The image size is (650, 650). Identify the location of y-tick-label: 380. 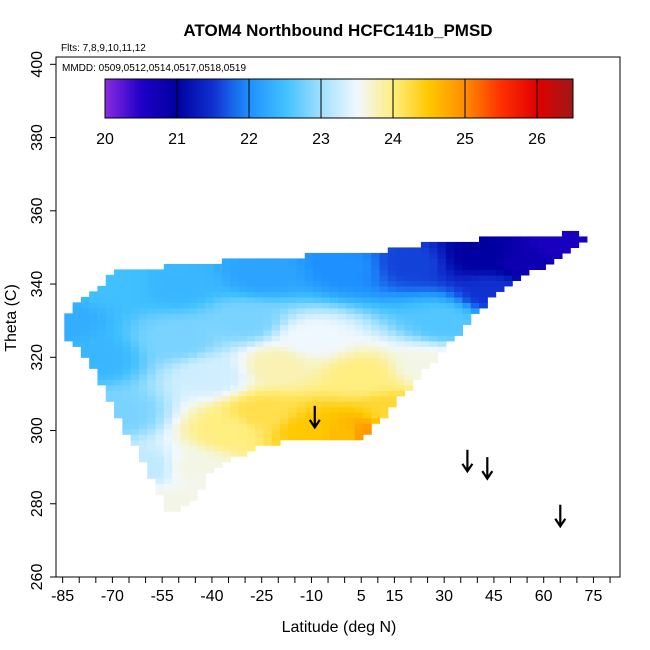
(37, 137).